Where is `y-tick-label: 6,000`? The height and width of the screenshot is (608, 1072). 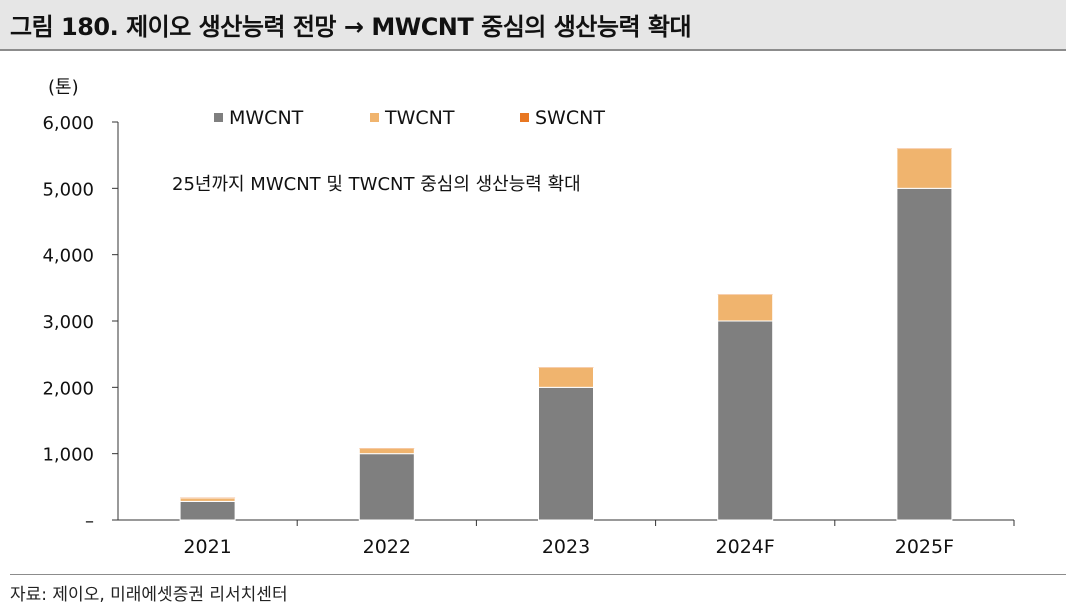 y-tick-label: 6,000 is located at coordinates (68, 123).